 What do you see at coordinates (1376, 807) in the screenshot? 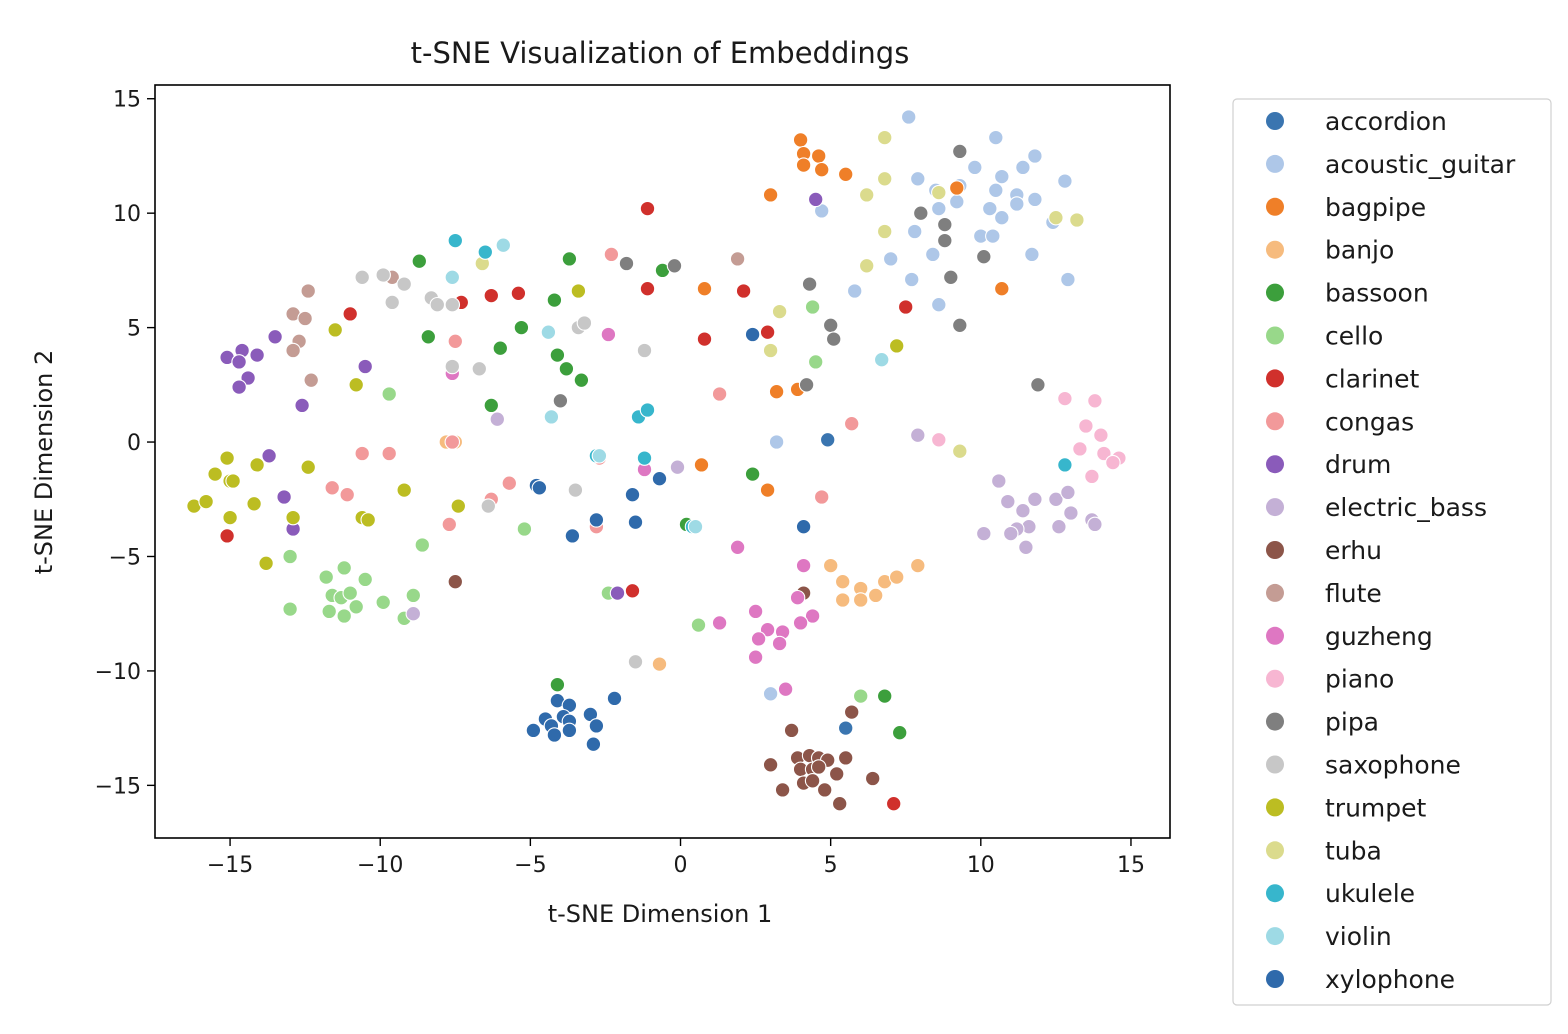
I see `legend-label: trumpet` at bounding box center [1376, 807].